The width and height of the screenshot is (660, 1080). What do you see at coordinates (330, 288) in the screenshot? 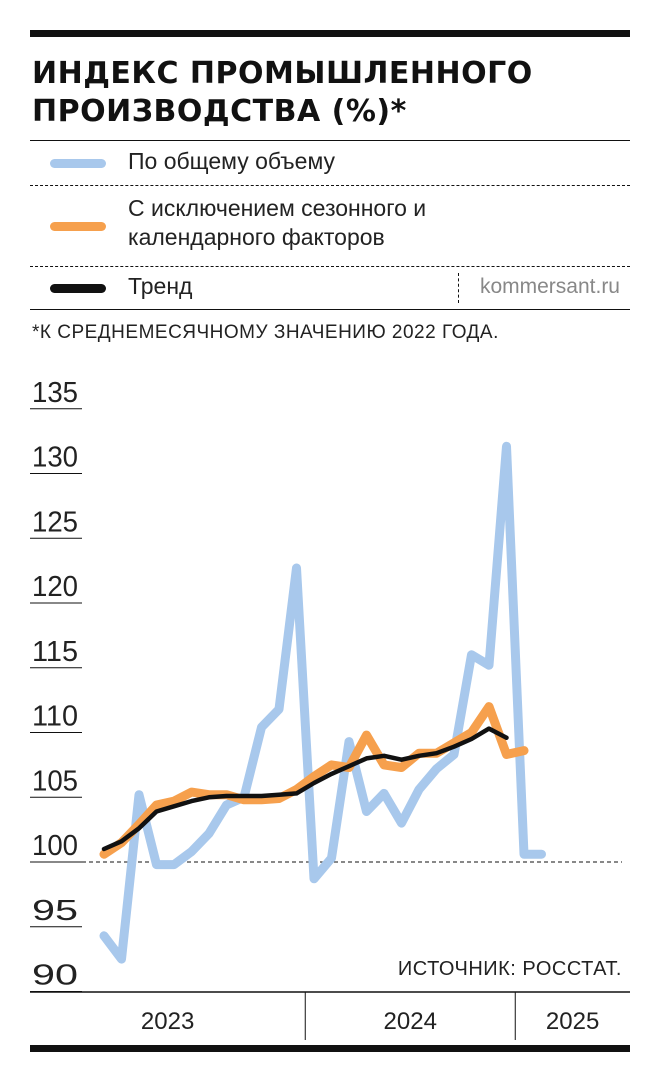
I see `legend-item-trend: Тренд kommersant.ru` at bounding box center [330, 288].